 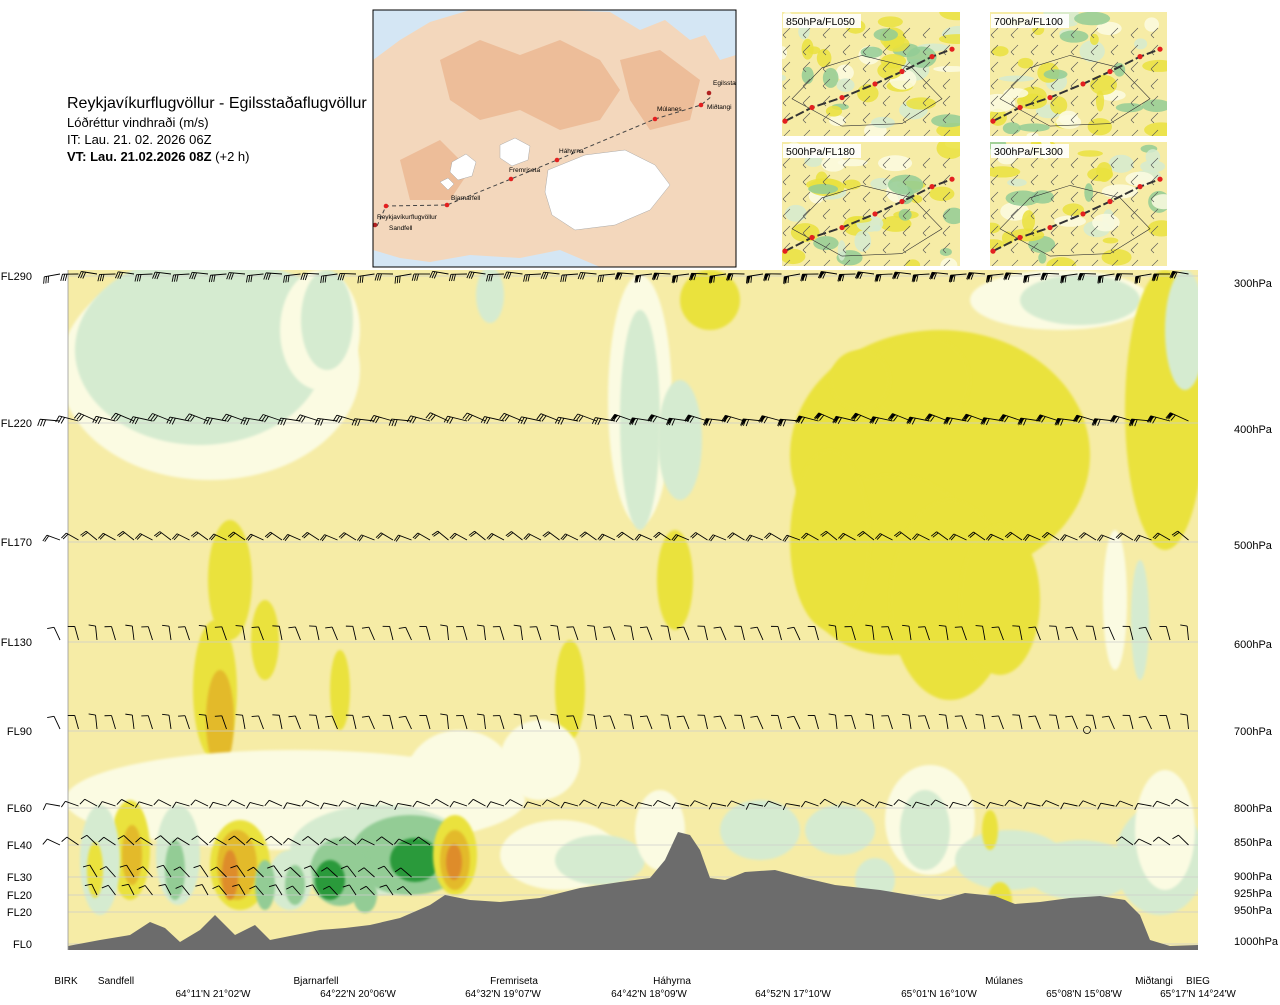 What do you see at coordinates (139, 156) in the screenshot?
I see `valid-time-main: VT: Lau. 21.02.2026 08Z` at bounding box center [139, 156].